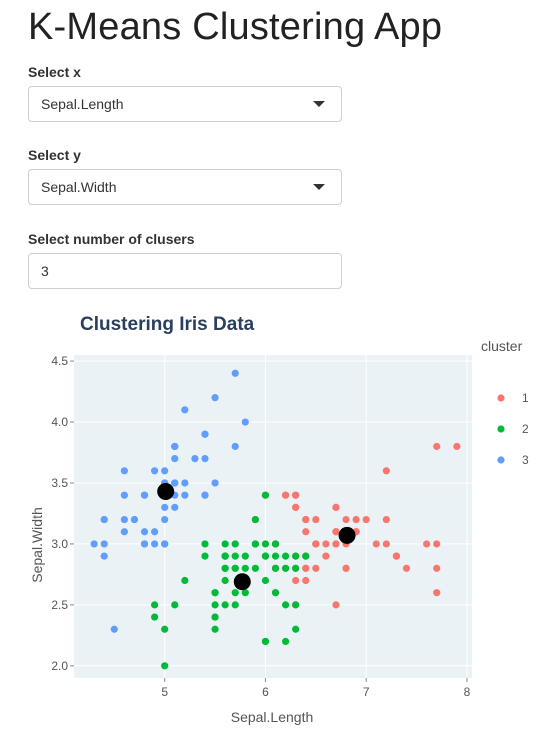 The width and height of the screenshot is (556, 748). I want to click on select-y-dropdown: Sepal.Width, so click(185, 187).